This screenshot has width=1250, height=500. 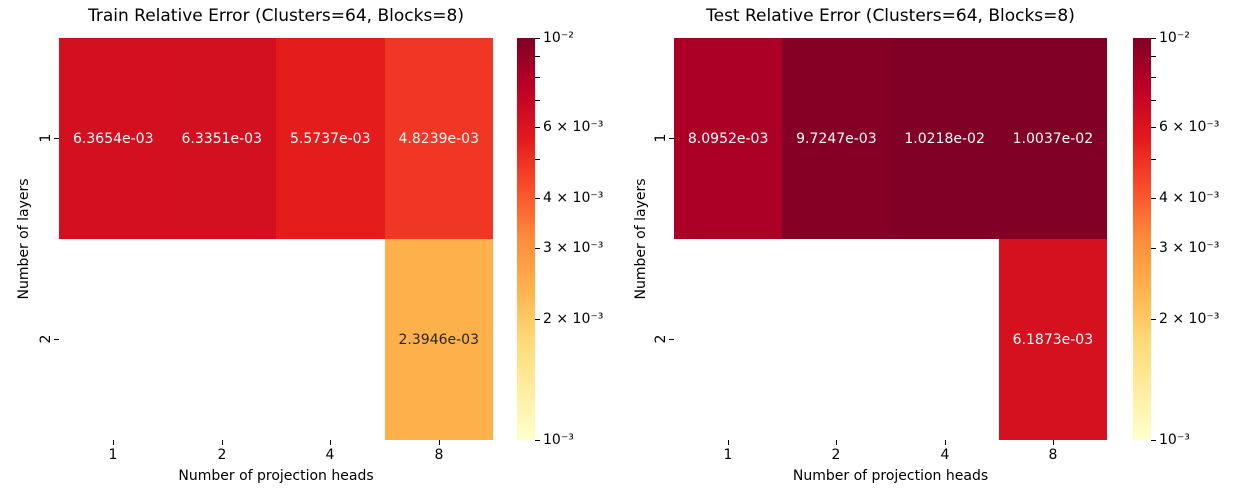 What do you see at coordinates (836, 138) in the screenshot?
I see `heatmap-cell: 9.7247e-03` at bounding box center [836, 138].